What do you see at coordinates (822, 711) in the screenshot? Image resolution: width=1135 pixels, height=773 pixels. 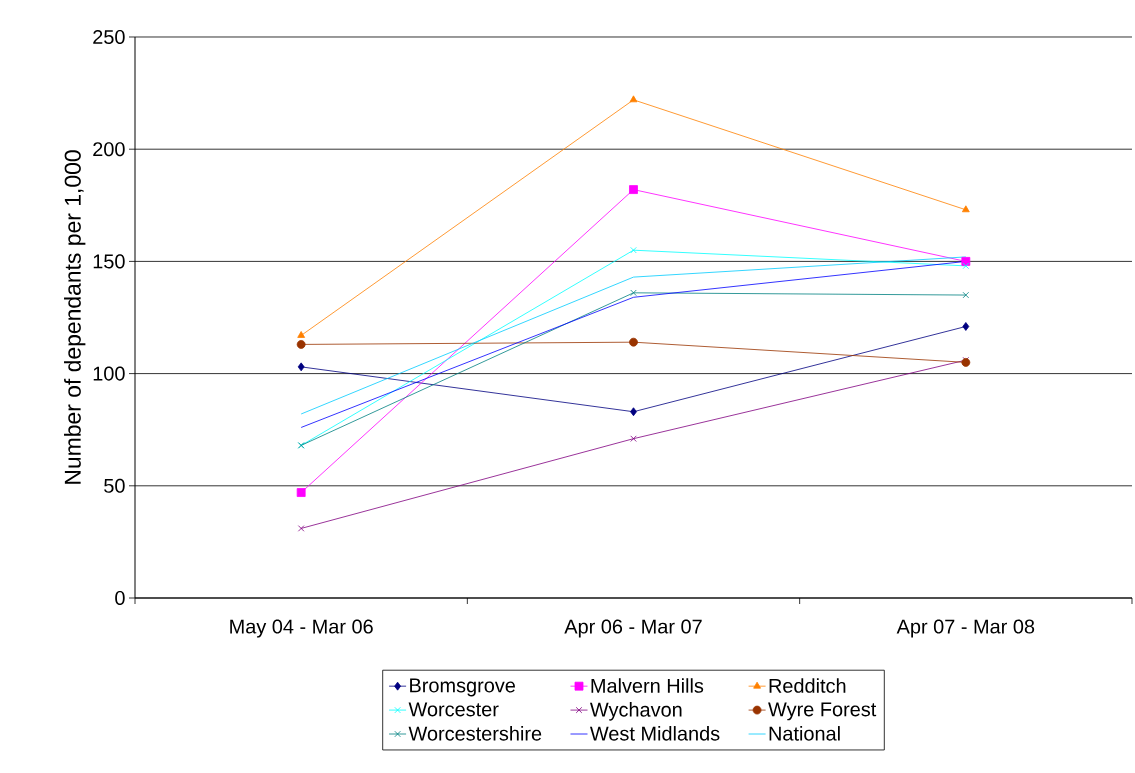 I see `legend-label: Wyre Forest` at bounding box center [822, 711].